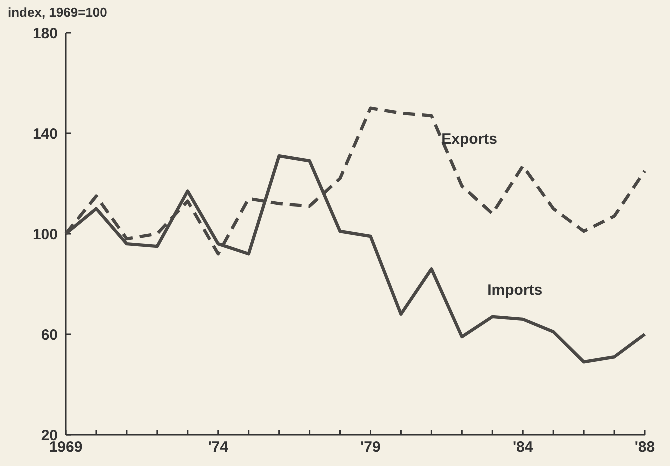 This screenshot has width=670, height=466. Describe the element at coordinates (515, 290) in the screenshot. I see `series-label: Imports` at that location.